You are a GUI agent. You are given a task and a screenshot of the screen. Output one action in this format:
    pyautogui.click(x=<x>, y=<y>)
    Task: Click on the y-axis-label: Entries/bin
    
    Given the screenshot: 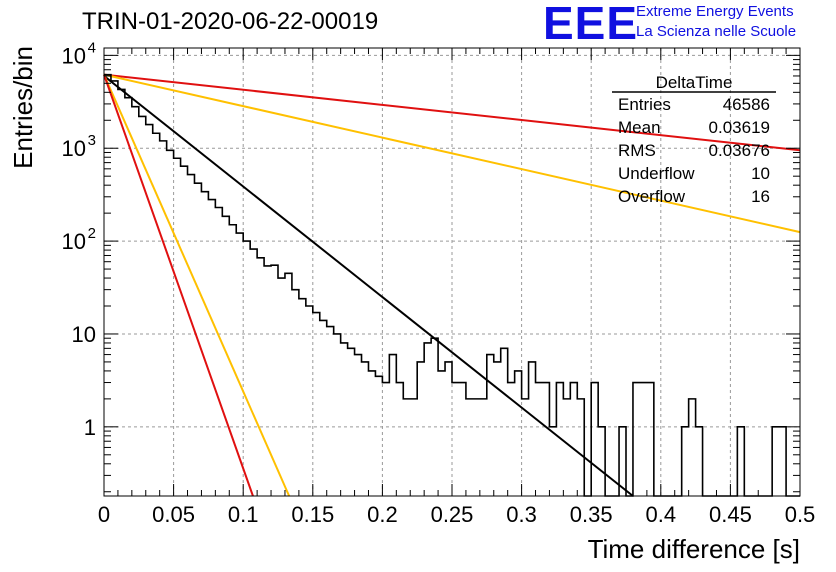 What is the action you would take?
    pyautogui.click(x=23, y=107)
    